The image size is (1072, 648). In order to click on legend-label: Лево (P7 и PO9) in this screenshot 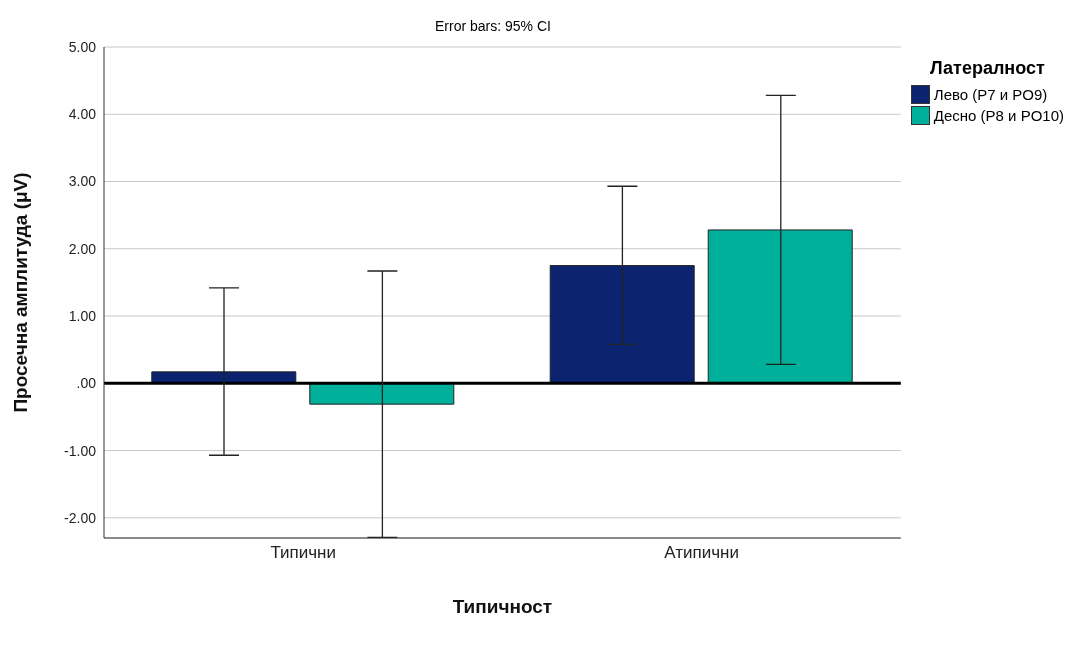, I will do `click(990, 94)`.